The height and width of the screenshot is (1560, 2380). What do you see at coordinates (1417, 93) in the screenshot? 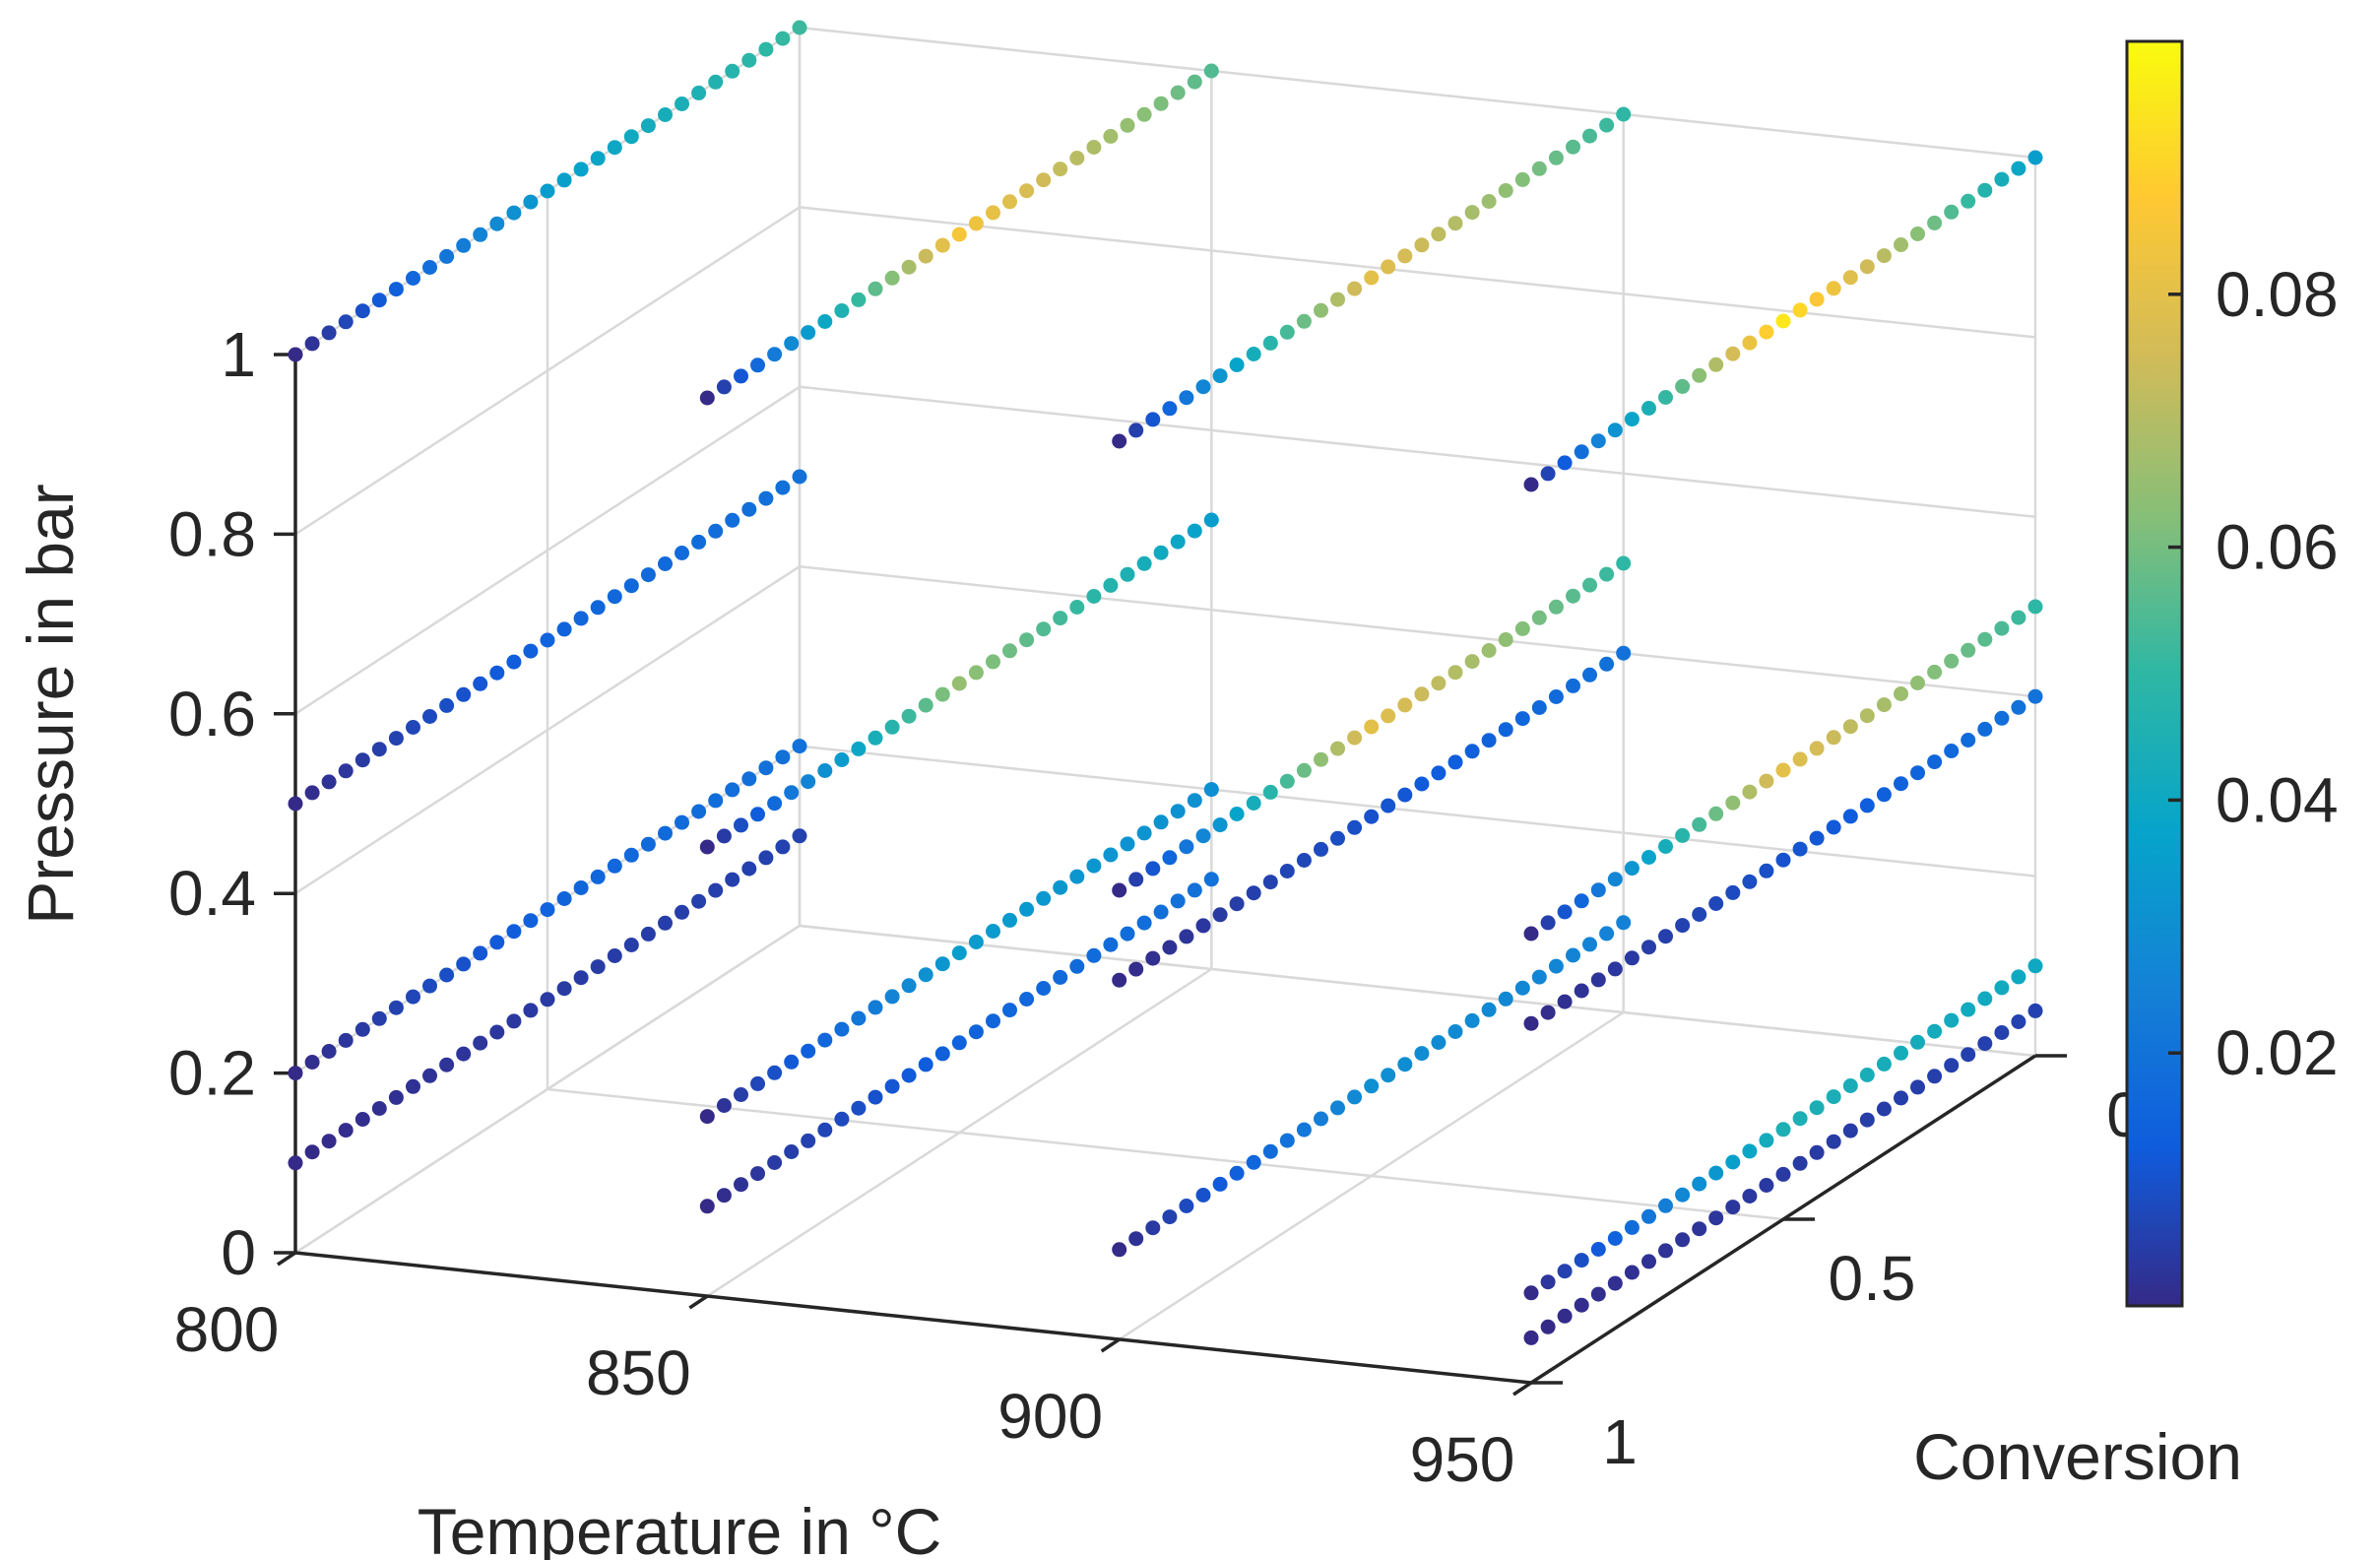
I see `grid-line-back-z` at bounding box center [1417, 93].